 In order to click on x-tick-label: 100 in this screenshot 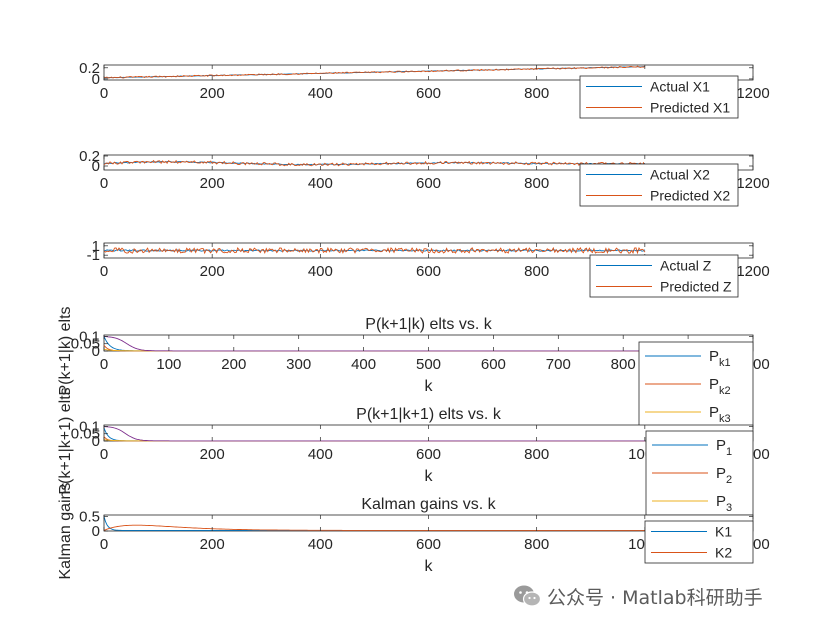, I will do `click(168, 364)`.